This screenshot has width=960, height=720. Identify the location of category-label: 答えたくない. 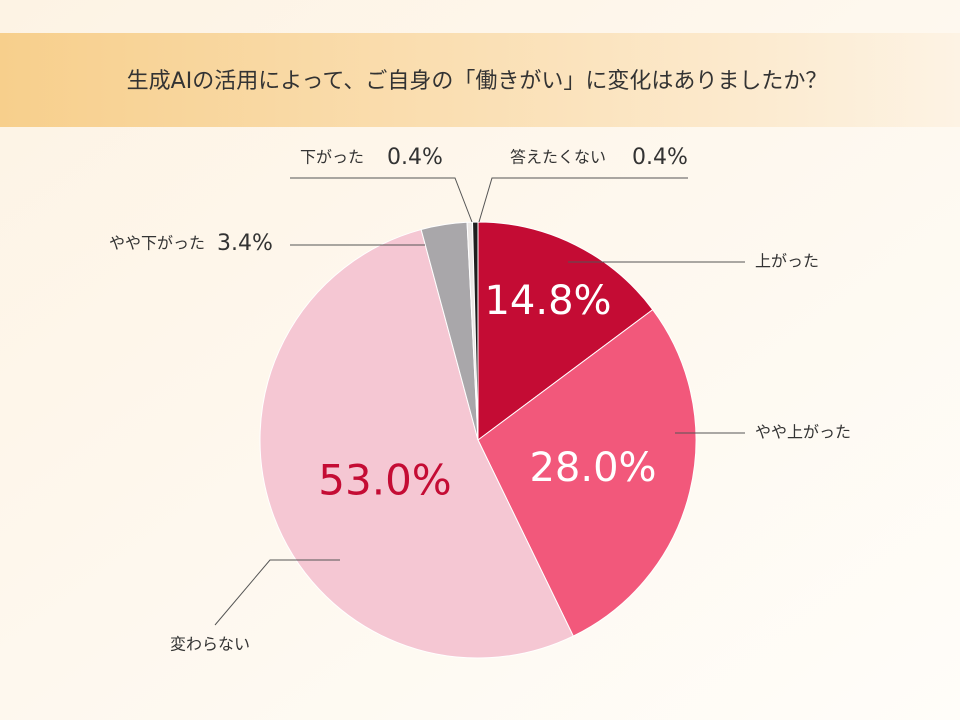
(558, 157).